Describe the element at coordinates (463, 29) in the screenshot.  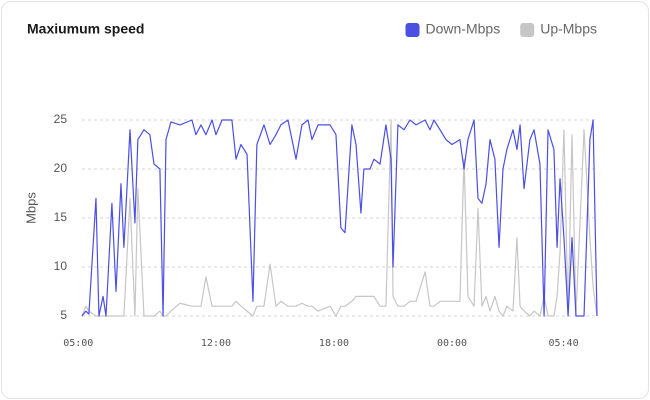
I see `legend-label: Down-Mbps` at that location.